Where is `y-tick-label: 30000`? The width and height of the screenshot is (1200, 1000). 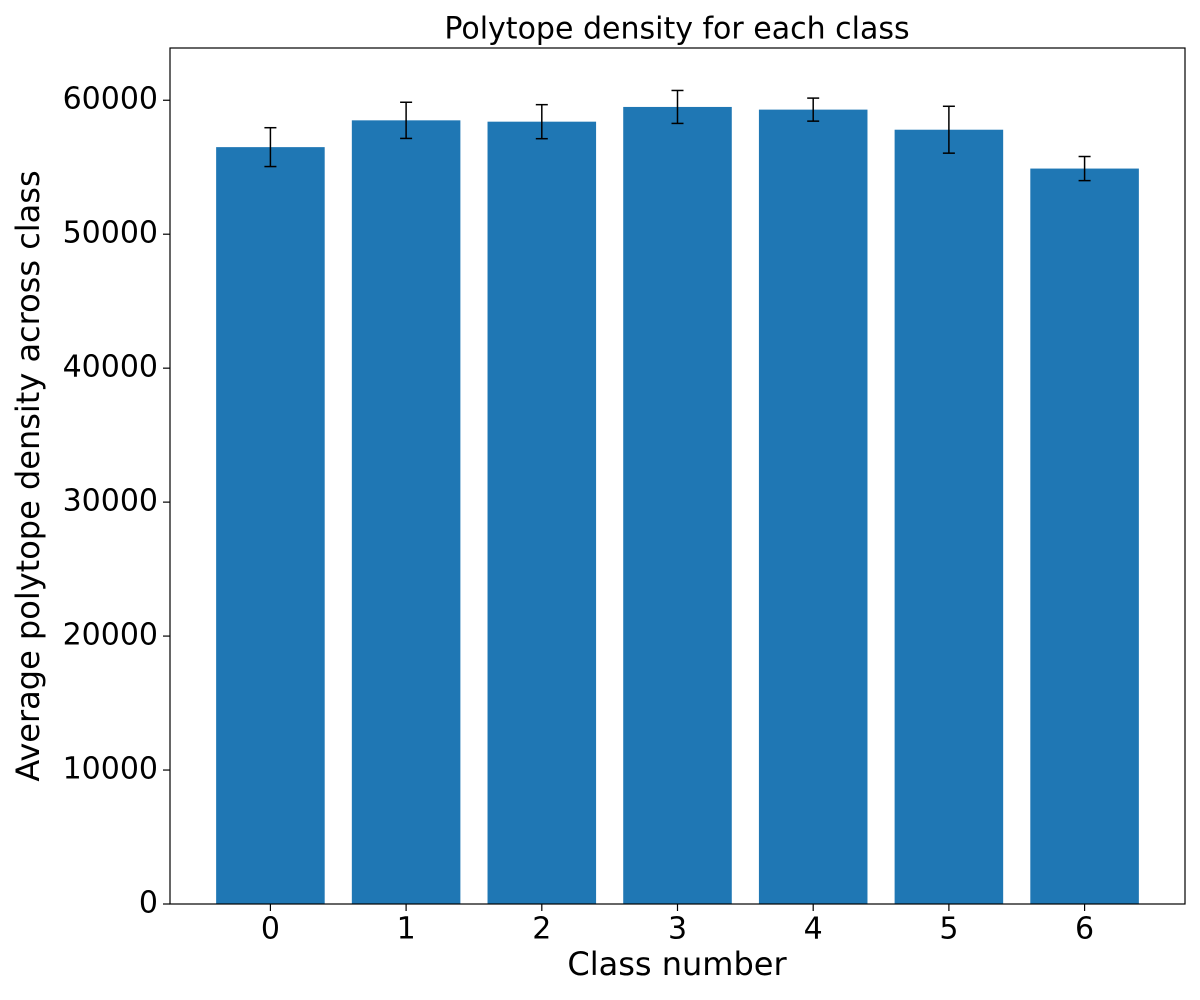
y-tick-label: 30000 is located at coordinates (110, 501).